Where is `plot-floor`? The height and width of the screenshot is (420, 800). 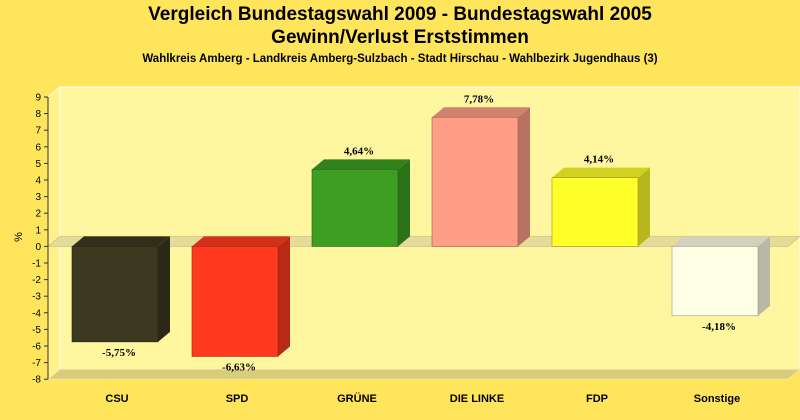
plot-floor is located at coordinates (423, 374).